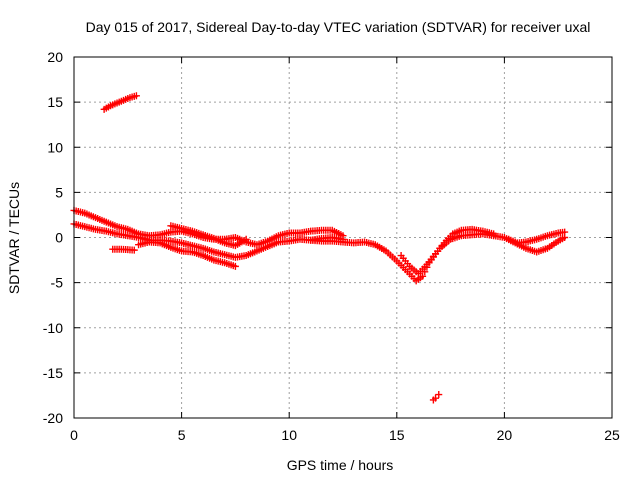  I want to click on y-tick-label: 5, so click(59, 192).